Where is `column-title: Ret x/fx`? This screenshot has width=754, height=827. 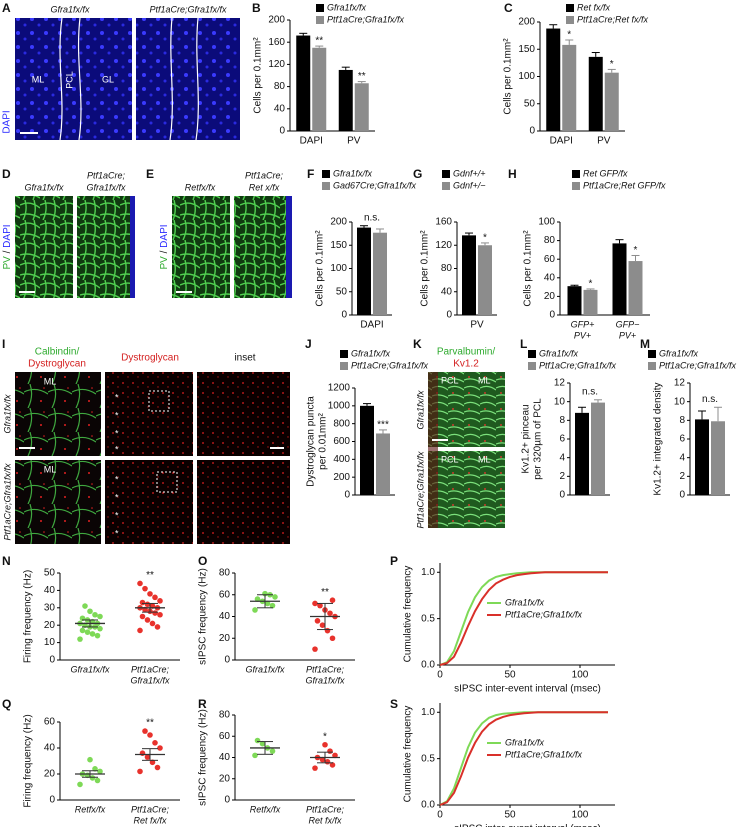 column-title: Ret x/fx is located at coordinates (264, 187).